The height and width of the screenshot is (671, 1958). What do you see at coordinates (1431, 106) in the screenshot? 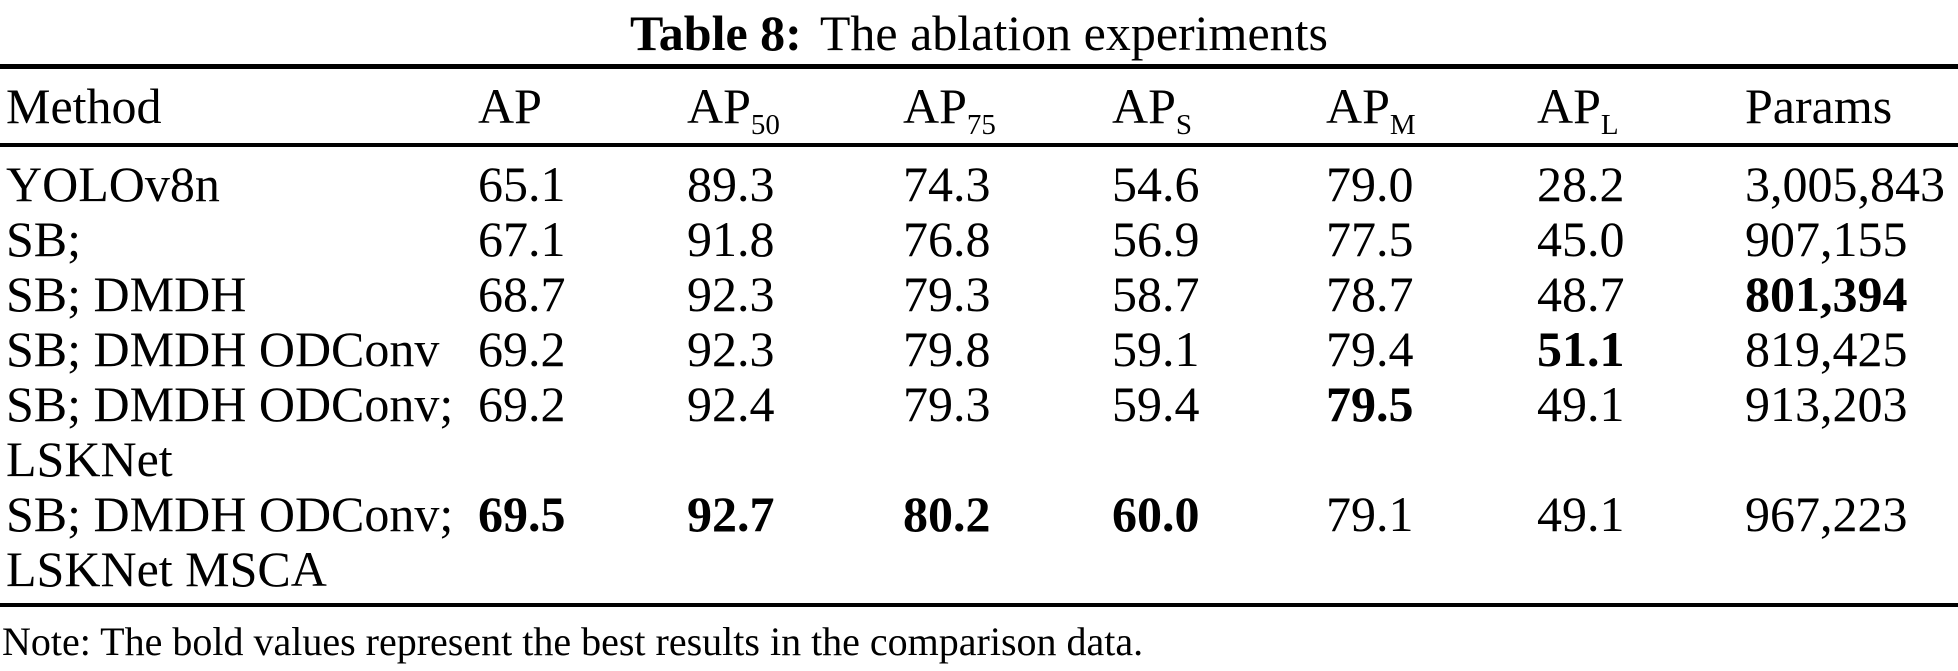
I see `column-header-apm: APM` at bounding box center [1431, 106].